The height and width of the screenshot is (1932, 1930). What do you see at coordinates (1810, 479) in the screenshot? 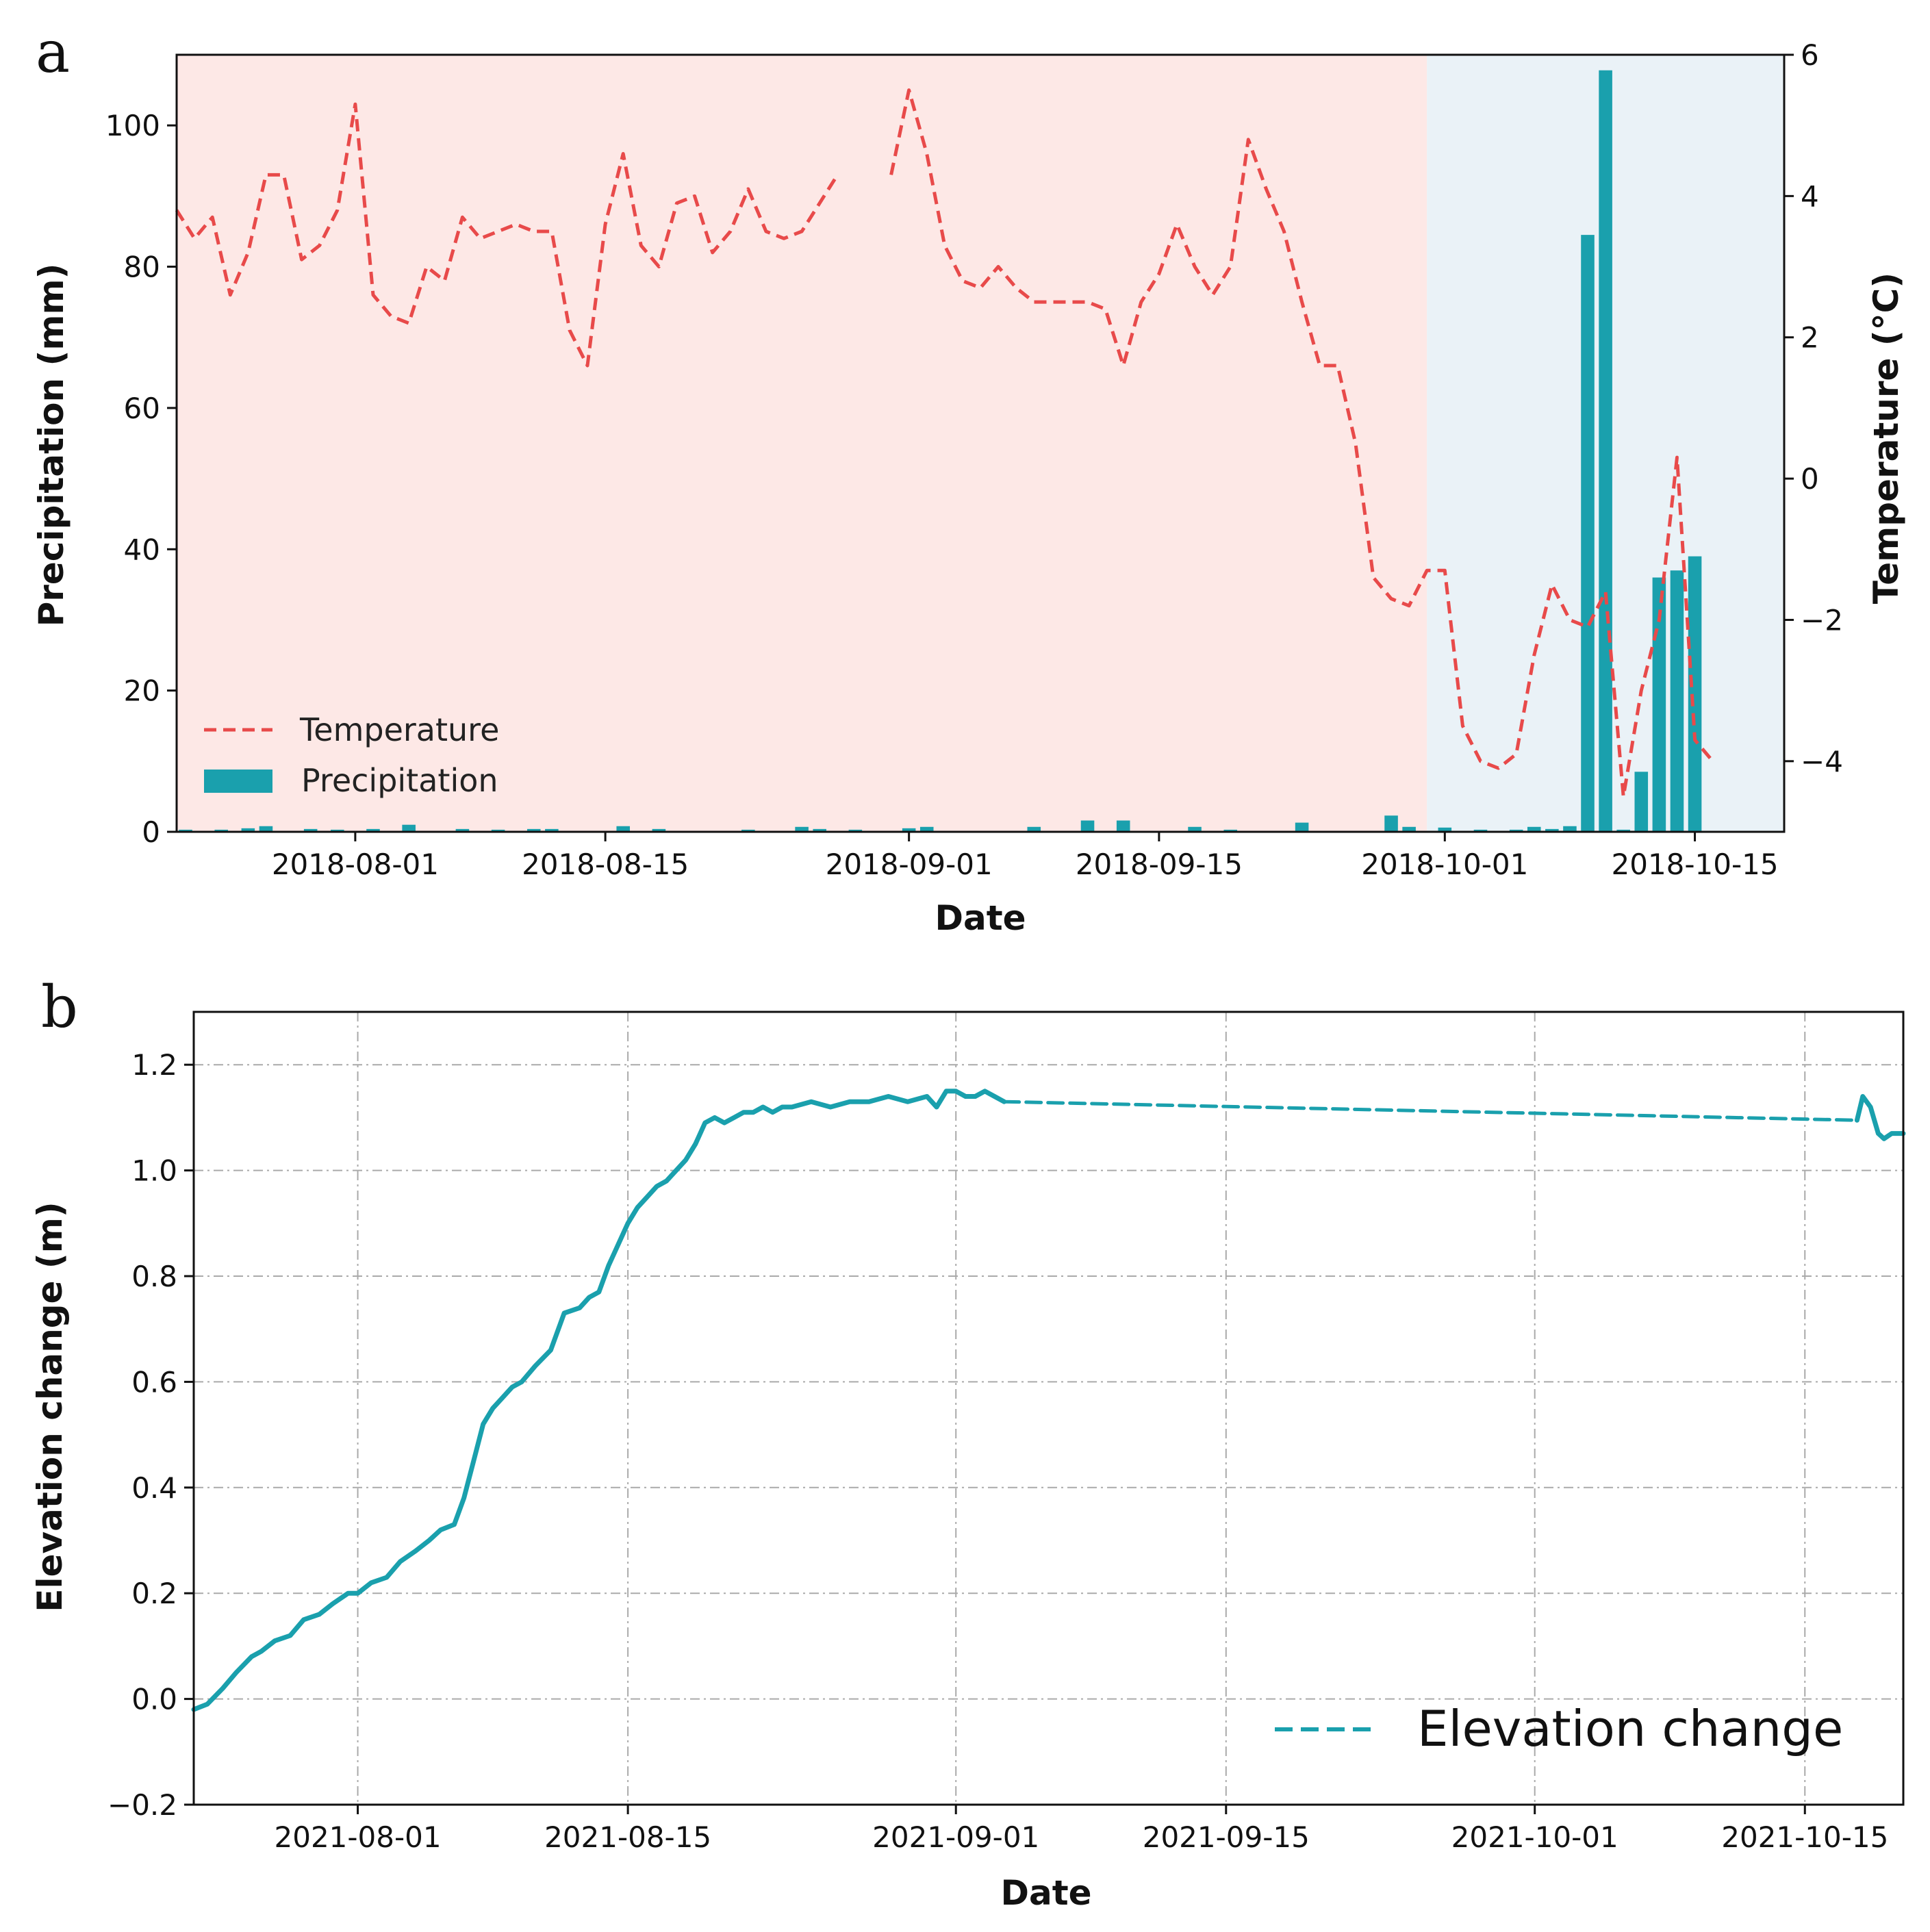
I see `right-y-tick-label: 0` at bounding box center [1810, 479].